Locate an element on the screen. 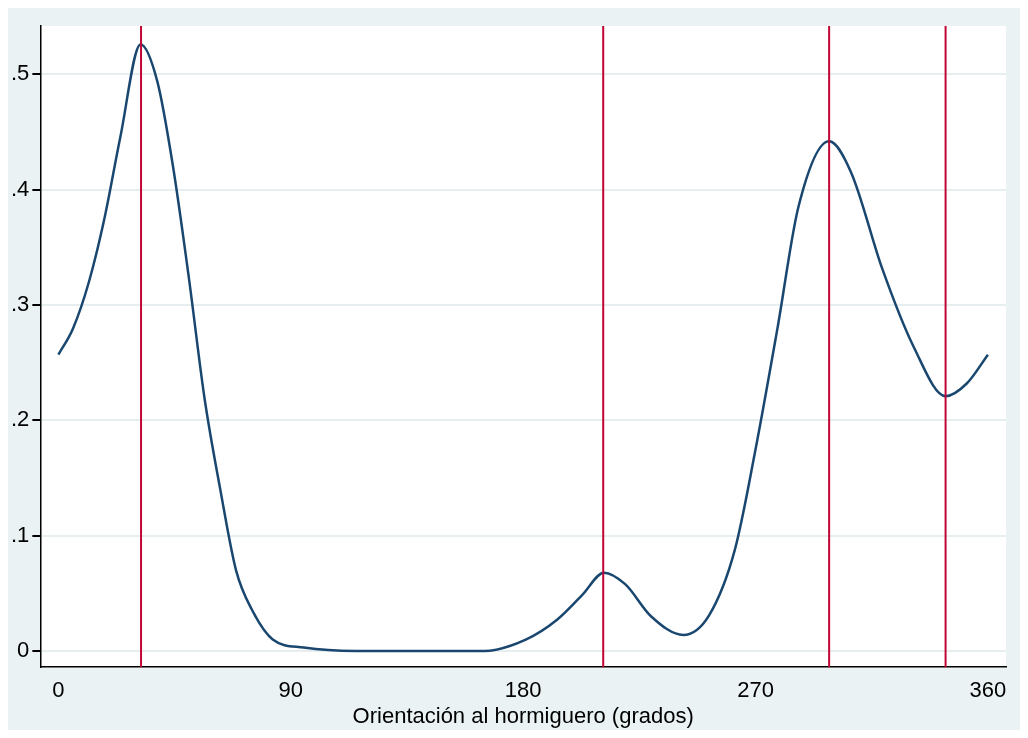 This screenshot has width=1028, height=738. x-tick-label: 90 is located at coordinates (291, 690).